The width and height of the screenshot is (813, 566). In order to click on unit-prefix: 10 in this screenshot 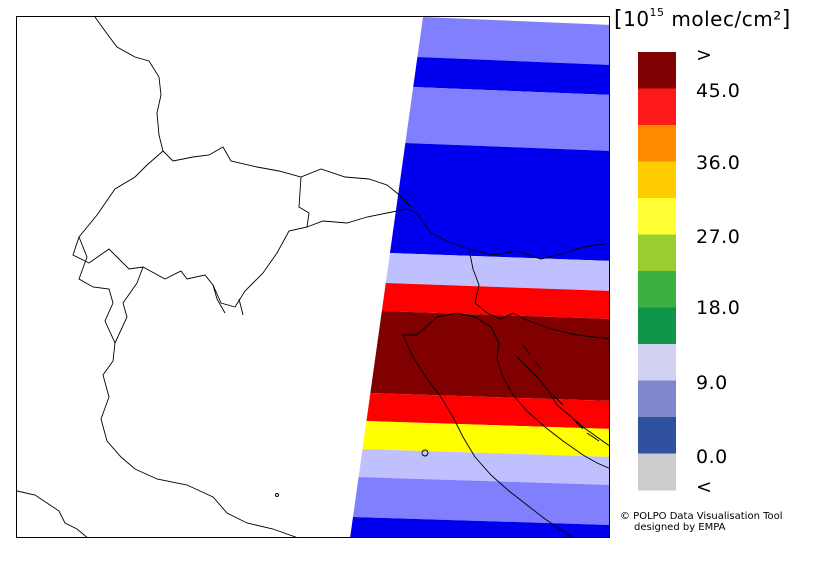, I will do `click(636, 19)`.